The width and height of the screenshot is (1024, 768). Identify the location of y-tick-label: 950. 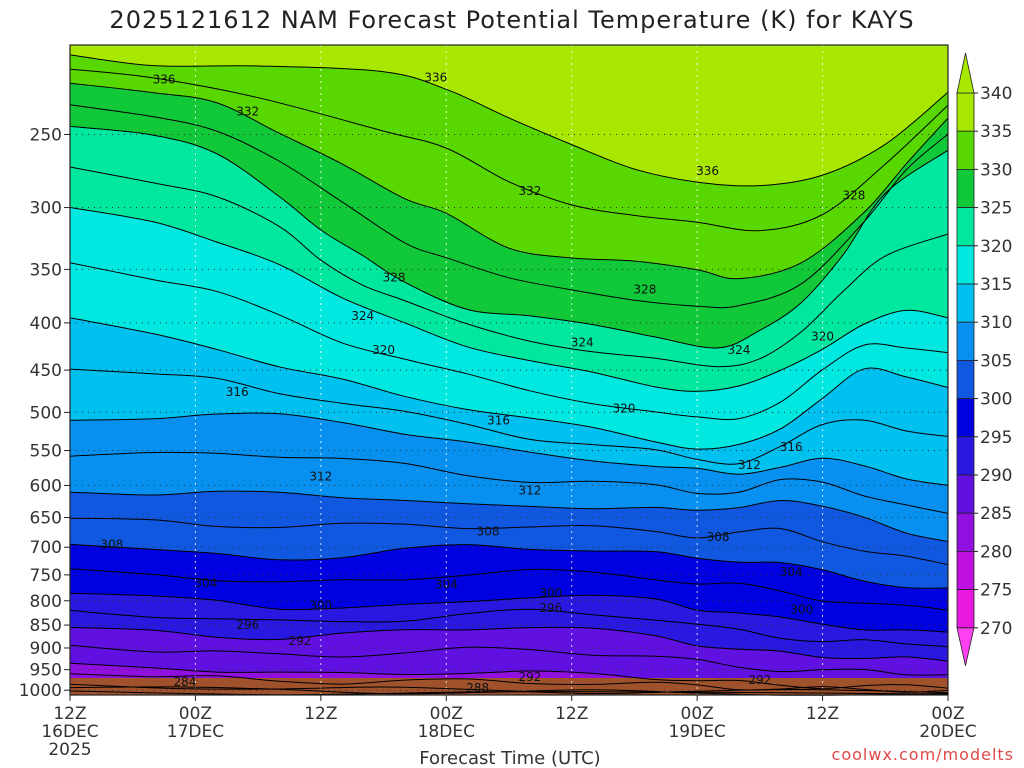
(46, 671).